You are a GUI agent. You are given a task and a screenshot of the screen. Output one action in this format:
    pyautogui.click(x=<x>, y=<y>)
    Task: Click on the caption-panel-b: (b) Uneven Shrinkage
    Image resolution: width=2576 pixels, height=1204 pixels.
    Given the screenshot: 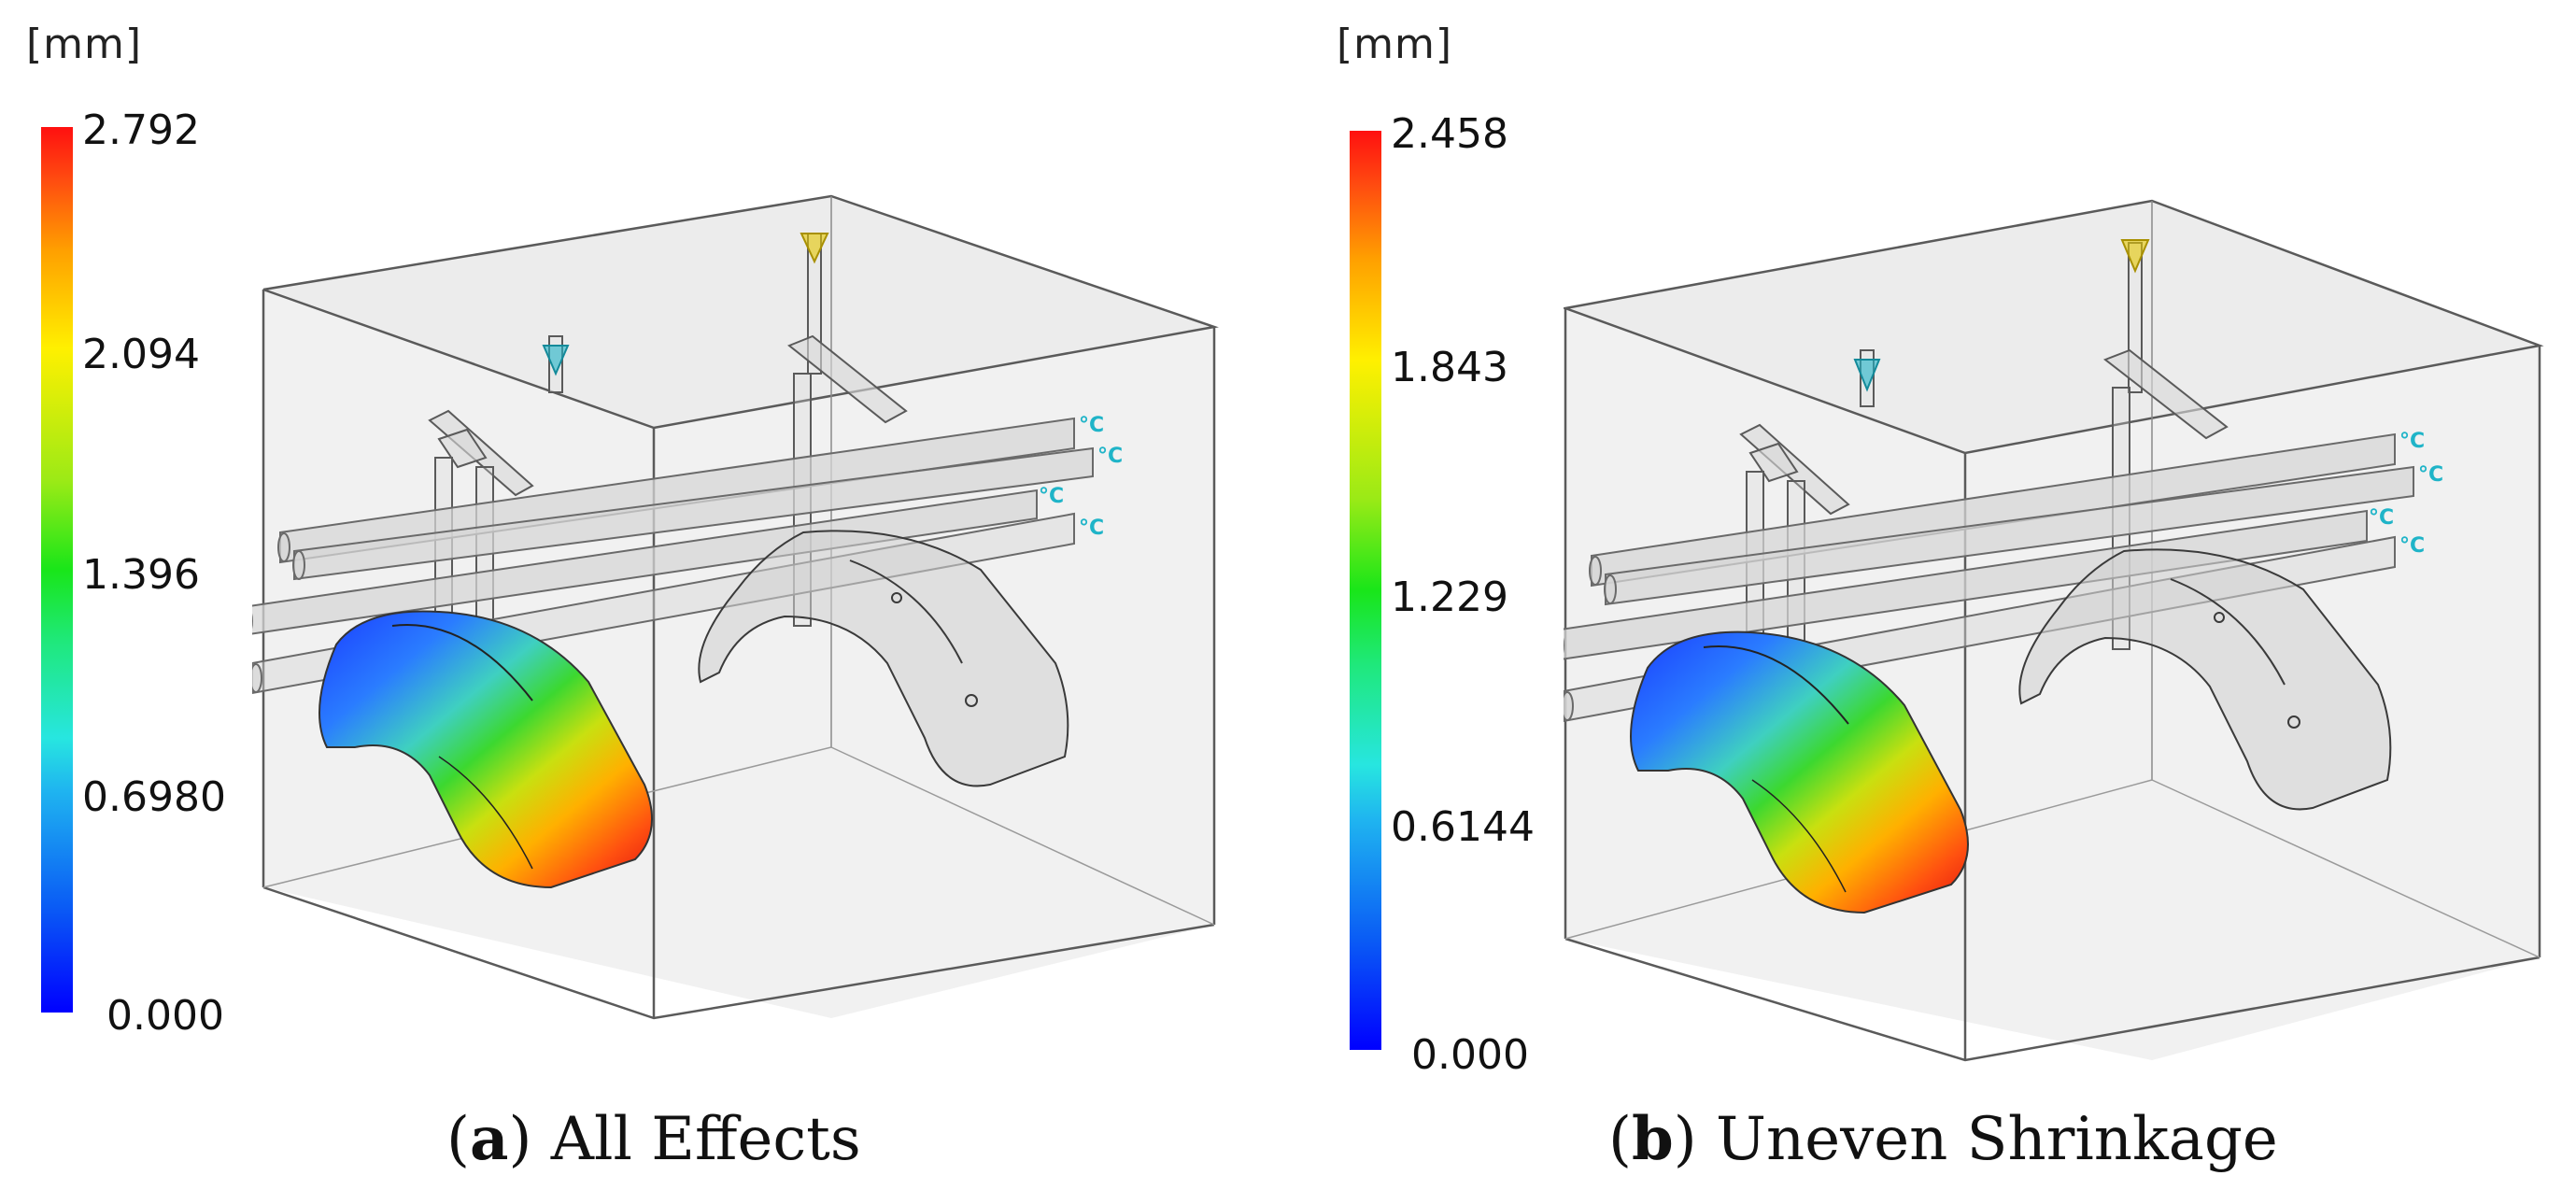 What is the action you would take?
    pyautogui.click(x=1943, y=1139)
    